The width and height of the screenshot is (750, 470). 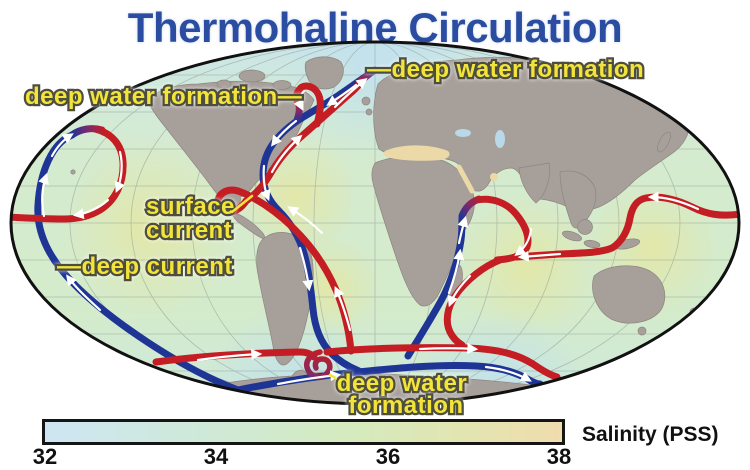 What do you see at coordinates (585, 227) in the screenshot?
I see `borneo` at bounding box center [585, 227].